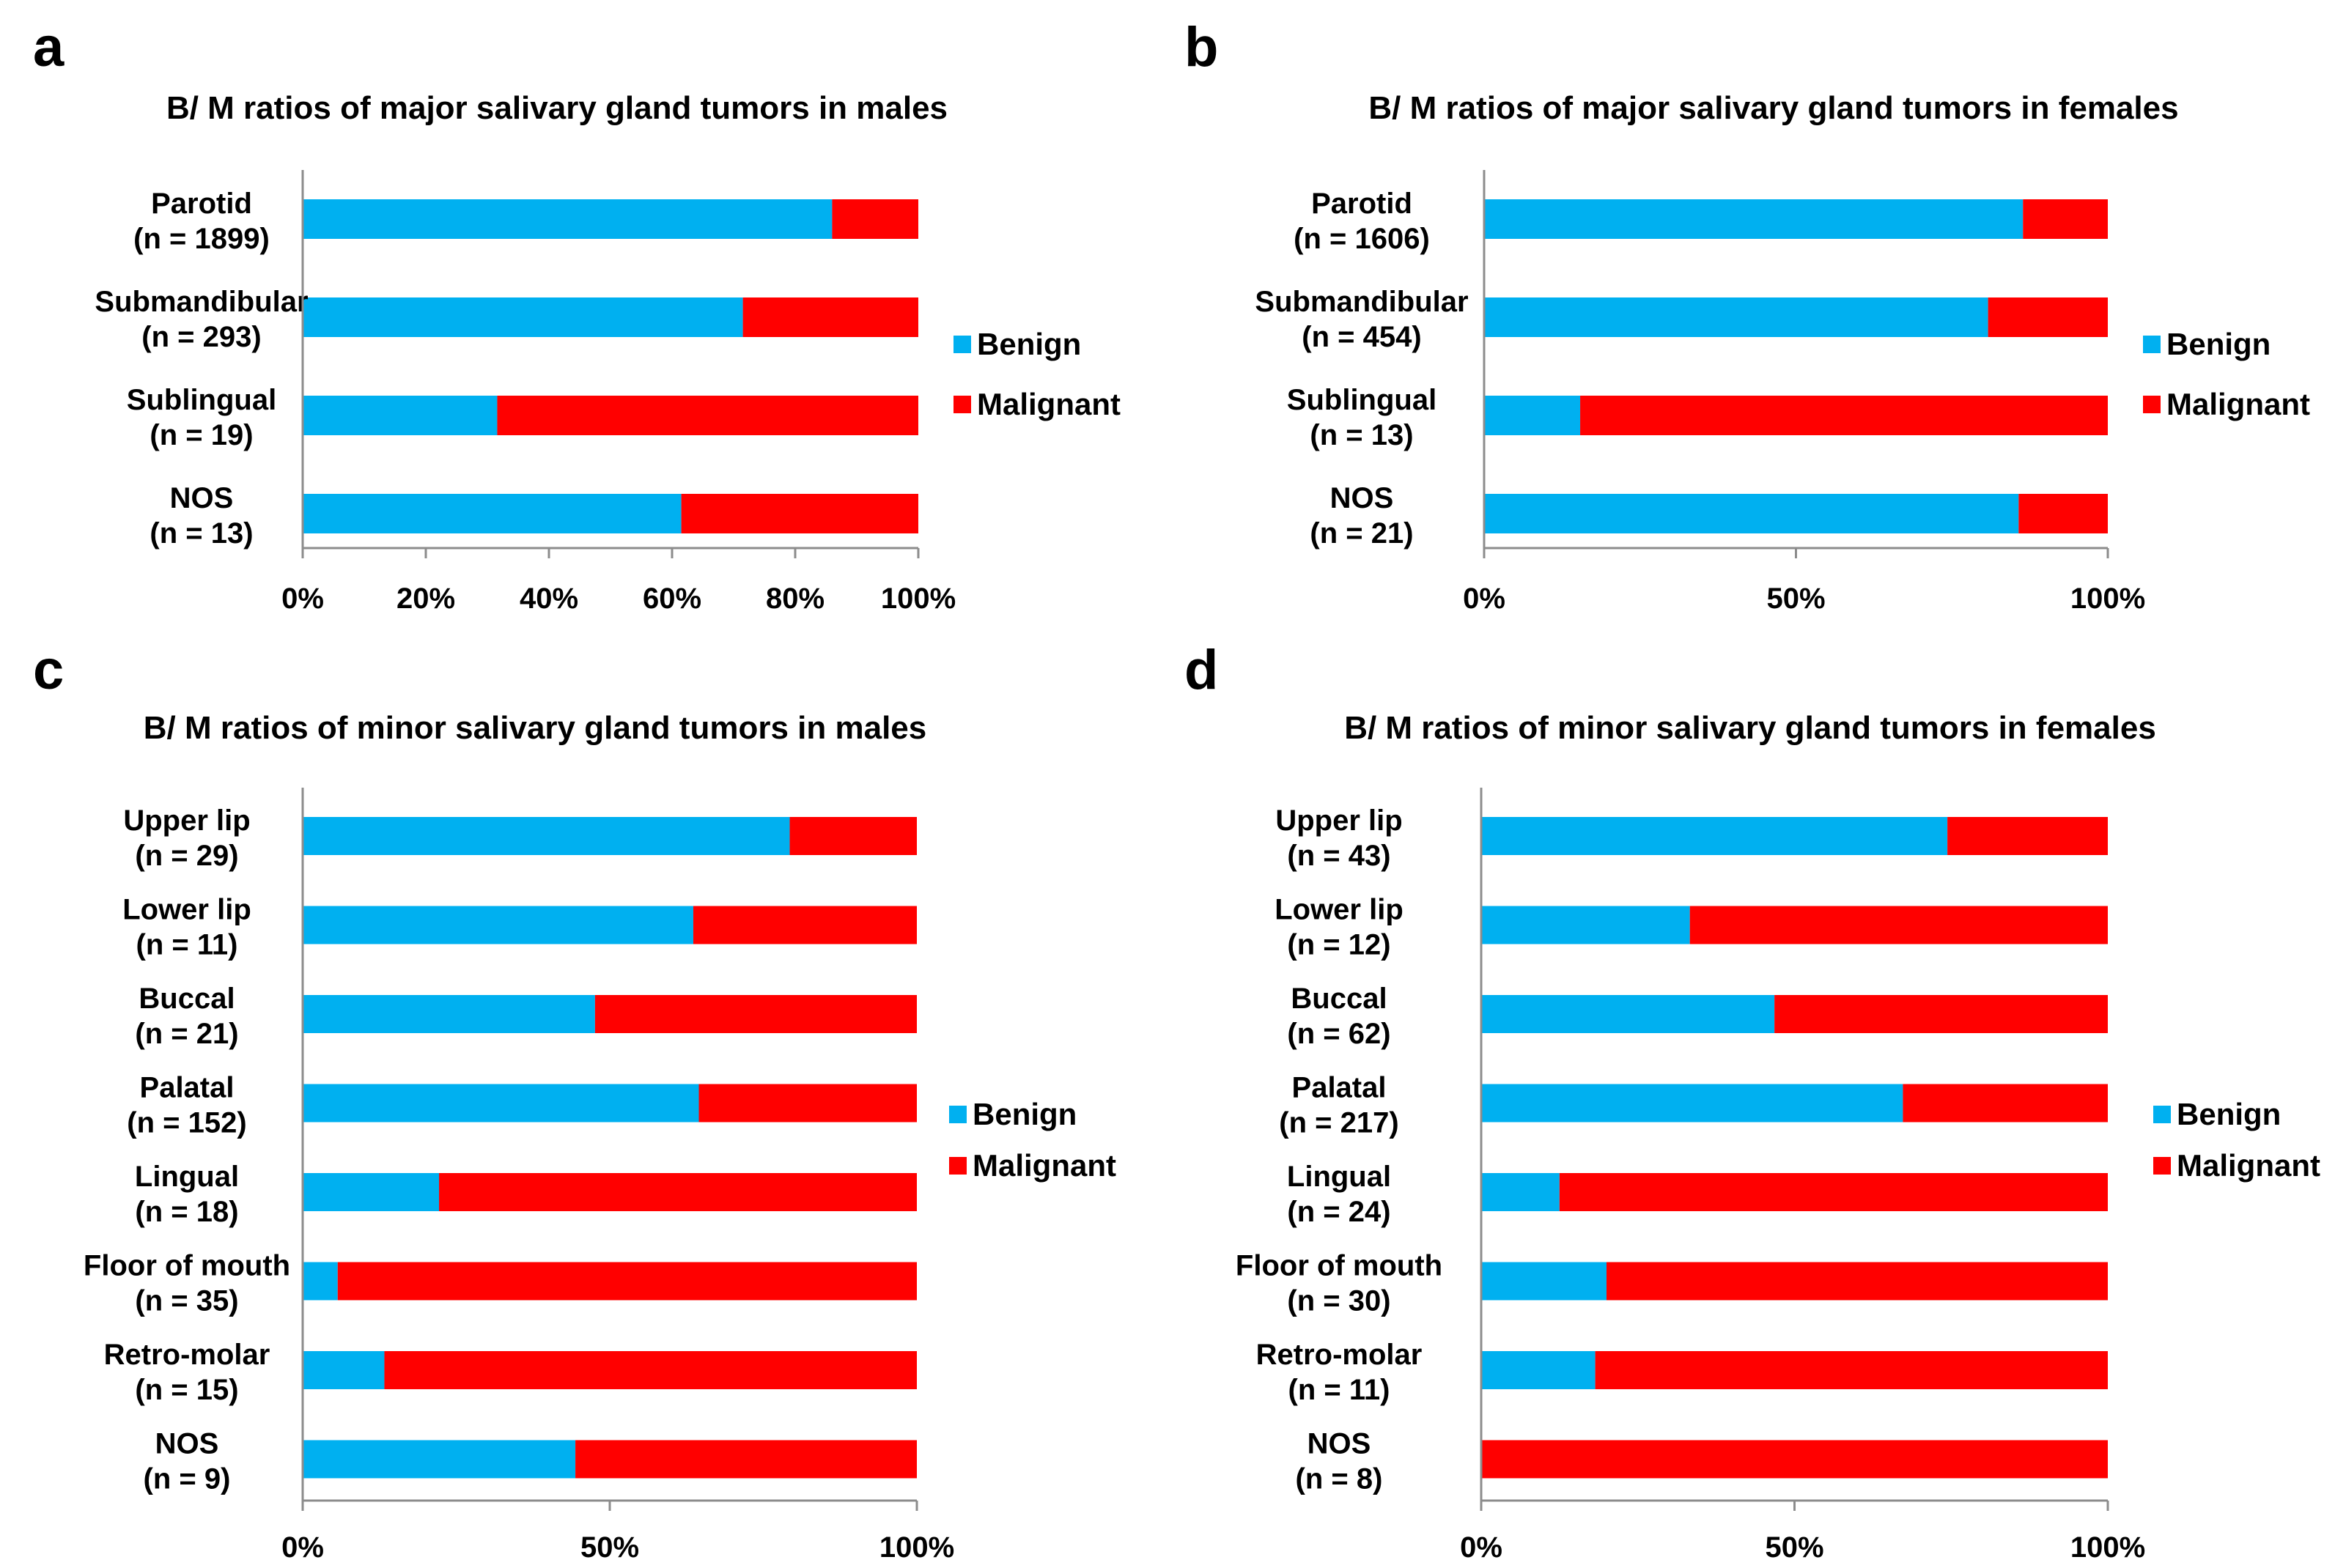 The width and height of the screenshot is (2346, 1568). What do you see at coordinates (188, 1479) in the screenshot?
I see `category-count: (n = 9)` at bounding box center [188, 1479].